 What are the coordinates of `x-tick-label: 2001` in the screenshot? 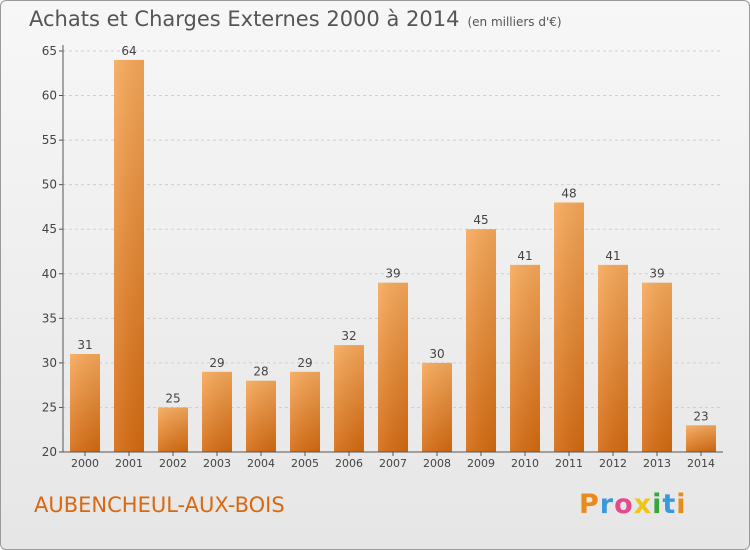 It's located at (129, 463).